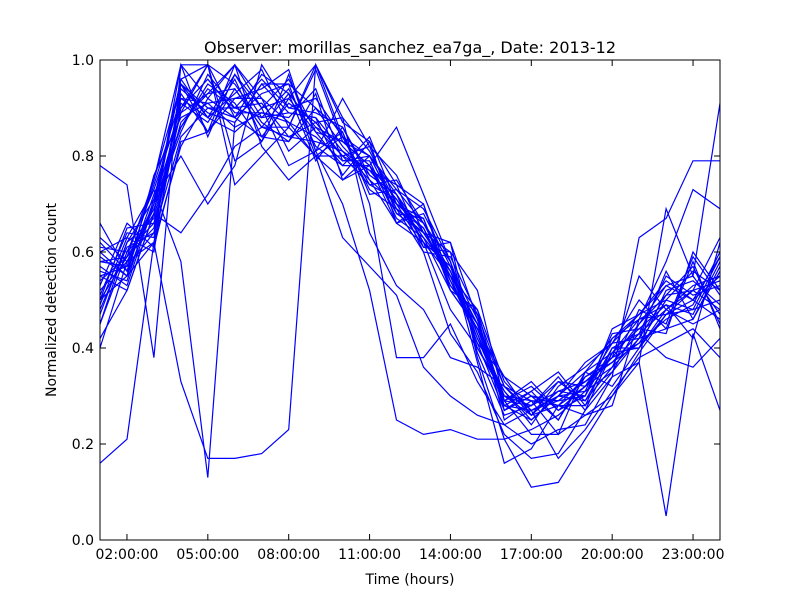 The height and width of the screenshot is (600, 800). Describe the element at coordinates (612, 555) in the screenshot. I see `x-tick-label: 20:00:00` at that location.